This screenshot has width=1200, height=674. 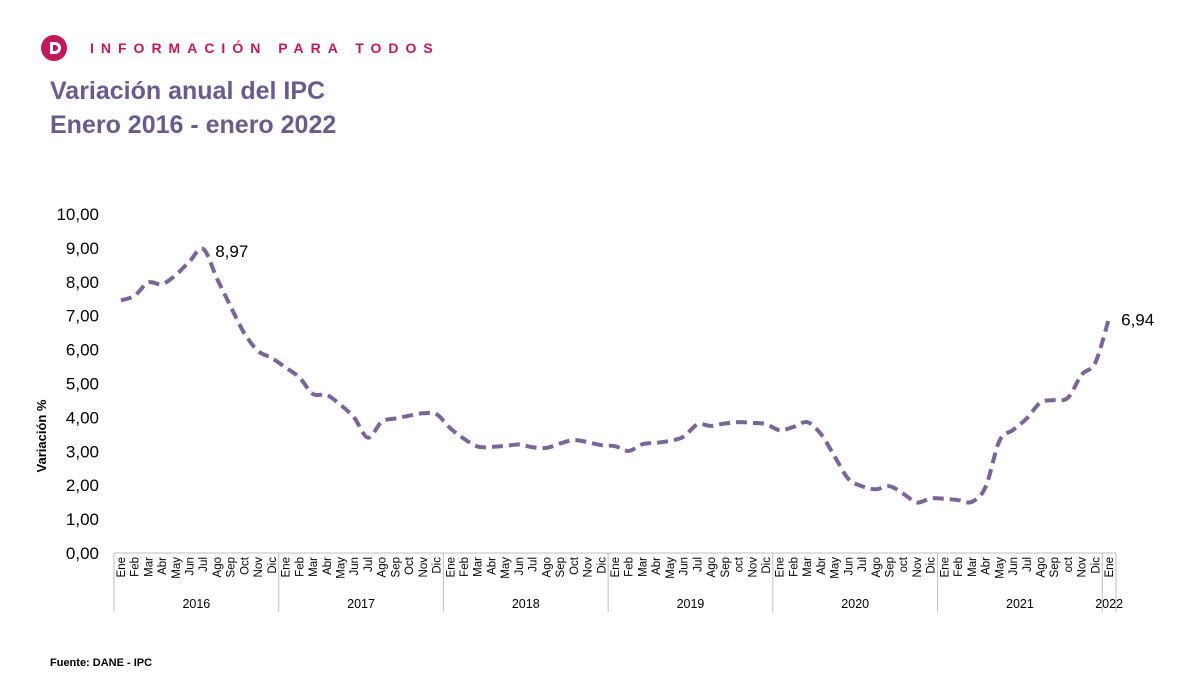 What do you see at coordinates (196, 604) in the screenshot?
I see `year-label: 2016` at bounding box center [196, 604].